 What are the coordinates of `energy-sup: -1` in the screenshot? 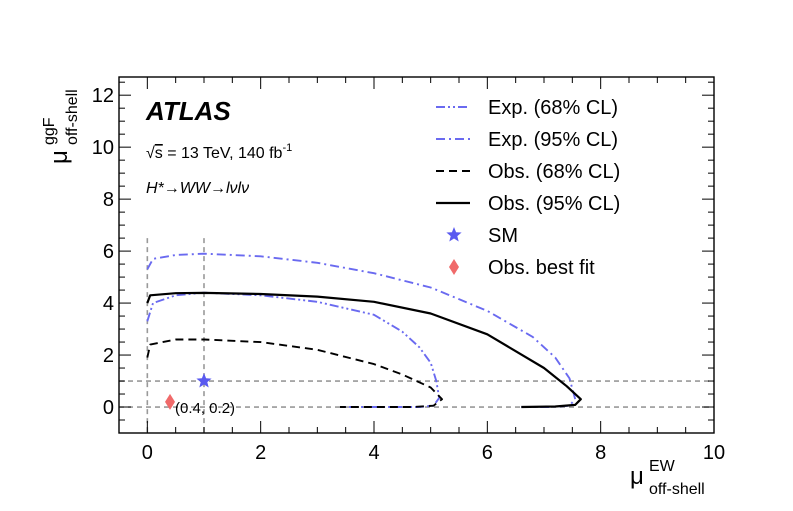 It's located at (287, 148).